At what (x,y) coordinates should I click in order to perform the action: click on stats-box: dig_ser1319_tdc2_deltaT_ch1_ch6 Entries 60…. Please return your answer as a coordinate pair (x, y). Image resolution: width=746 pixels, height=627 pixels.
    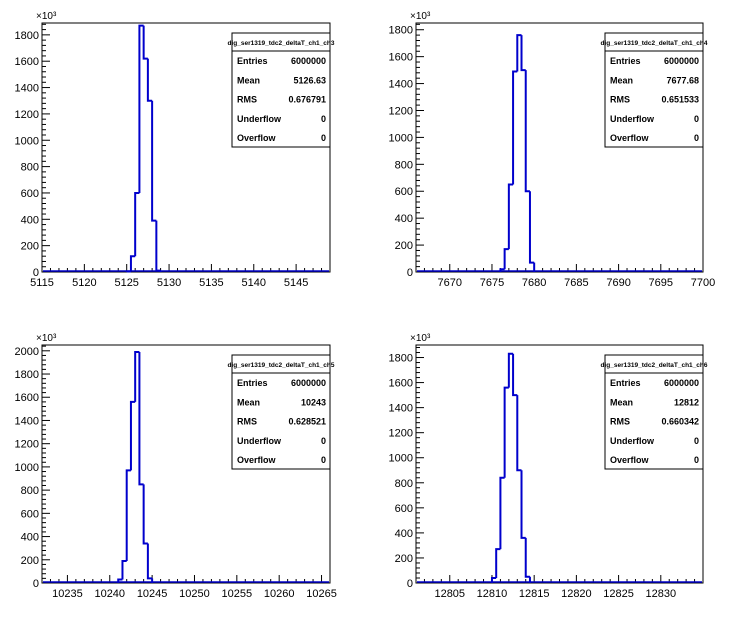
    Looking at the image, I should click on (654, 412).